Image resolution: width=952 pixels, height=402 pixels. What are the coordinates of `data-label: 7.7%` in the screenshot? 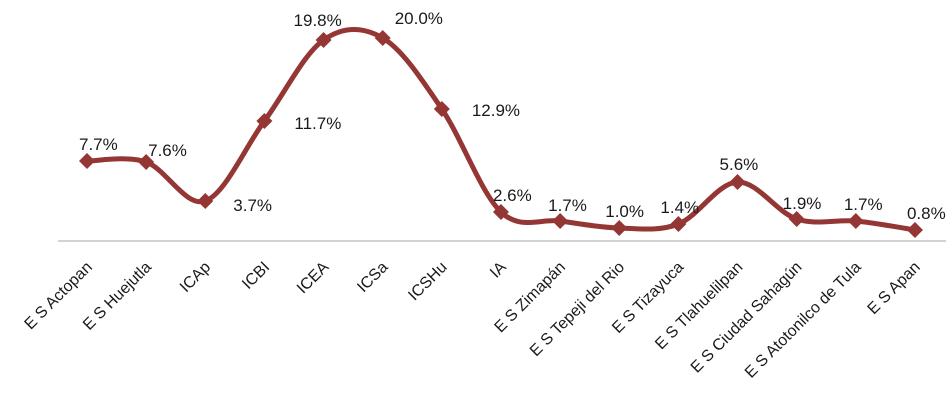 It's located at (98, 144).